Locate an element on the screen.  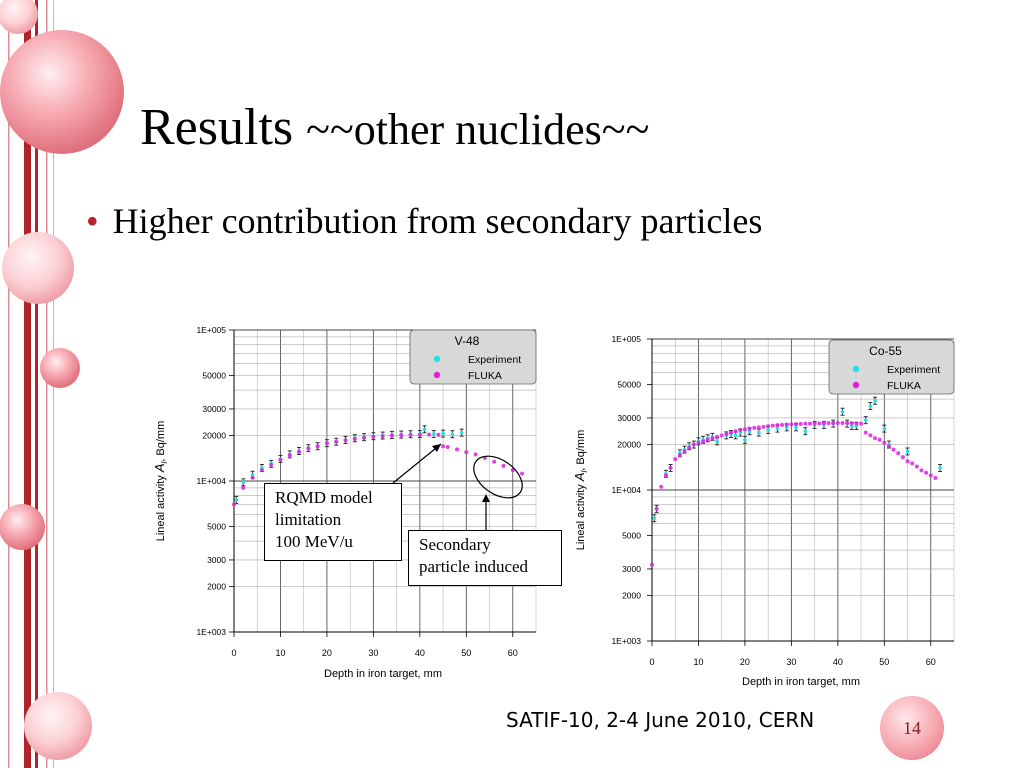
legend-marker-fluka is located at coordinates (437, 375).